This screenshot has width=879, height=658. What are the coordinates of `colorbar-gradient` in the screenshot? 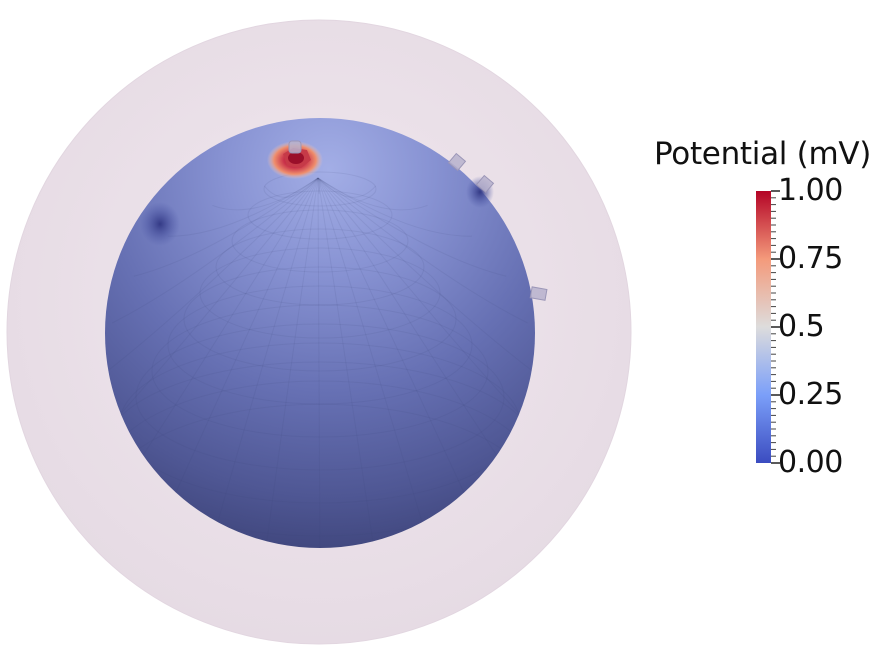 It's located at (763, 327).